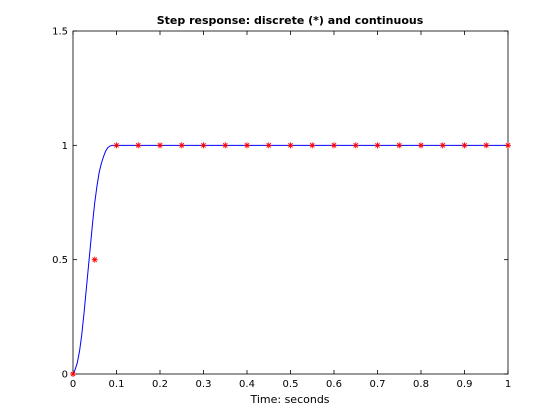  What do you see at coordinates (117, 384) in the screenshot?
I see `x-tick-label: 0.1` at bounding box center [117, 384].